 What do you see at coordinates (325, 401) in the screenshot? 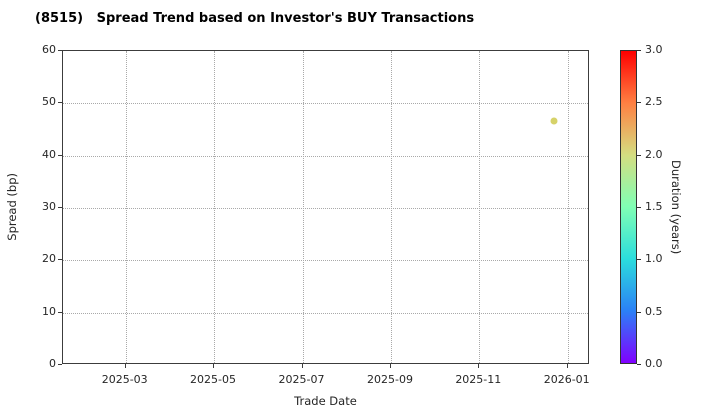
I see `x-axis-label: Trade Date` at bounding box center [325, 401].